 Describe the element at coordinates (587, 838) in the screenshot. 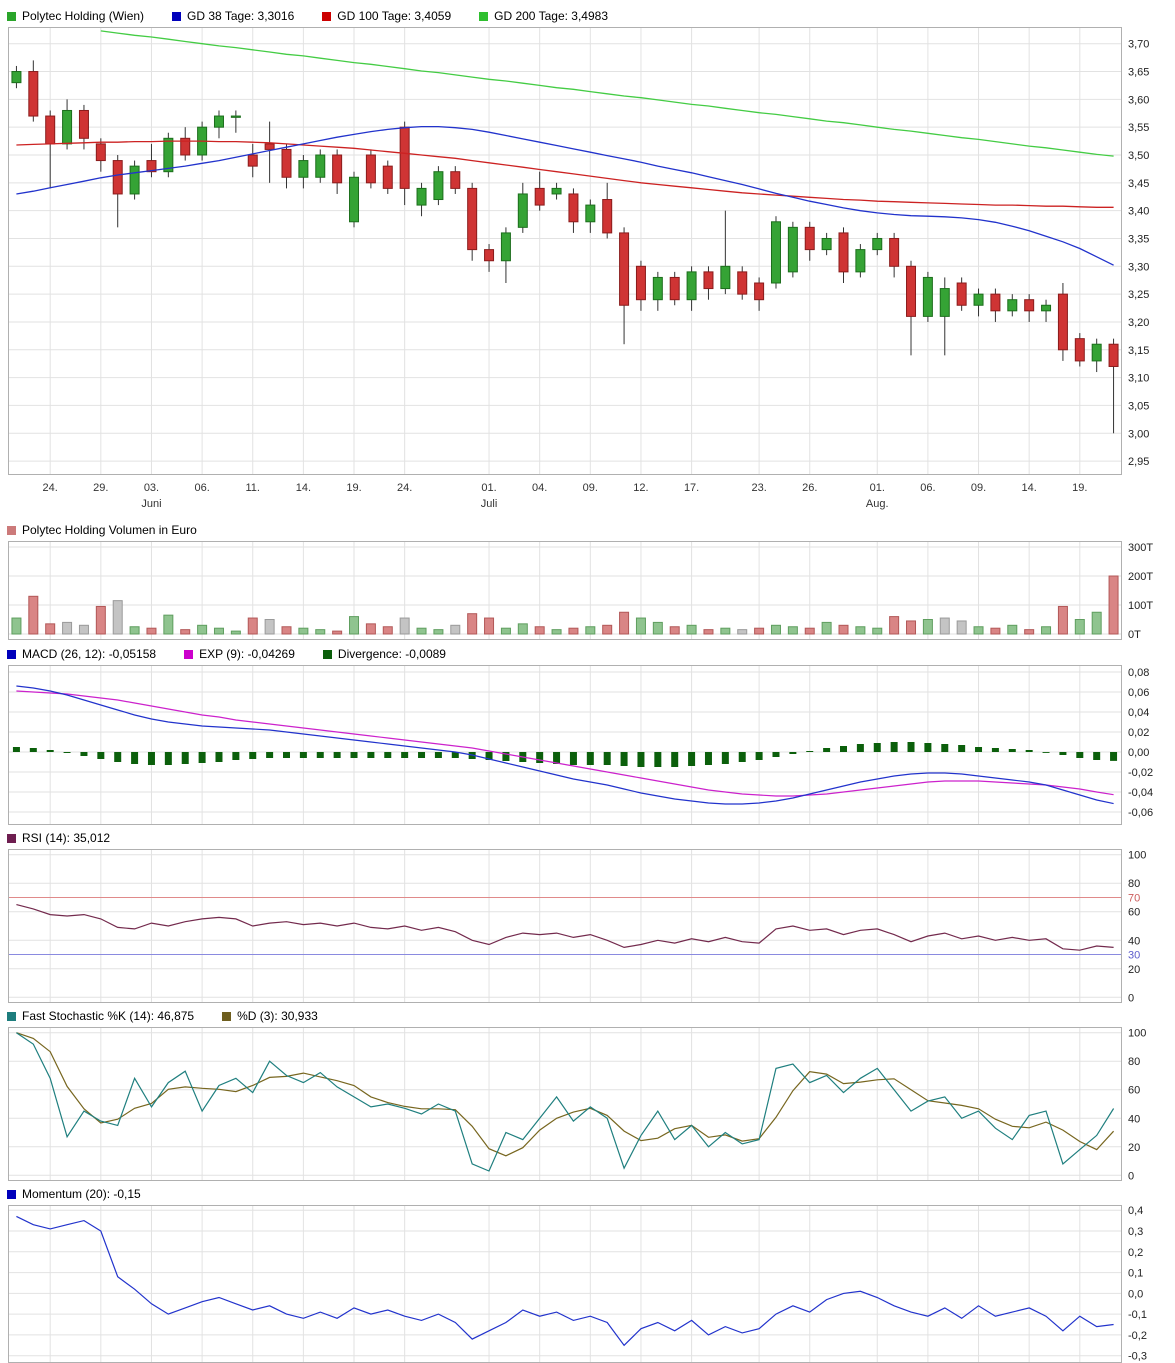

I see `rsi-legend: RSI (14): 35,012` at that location.